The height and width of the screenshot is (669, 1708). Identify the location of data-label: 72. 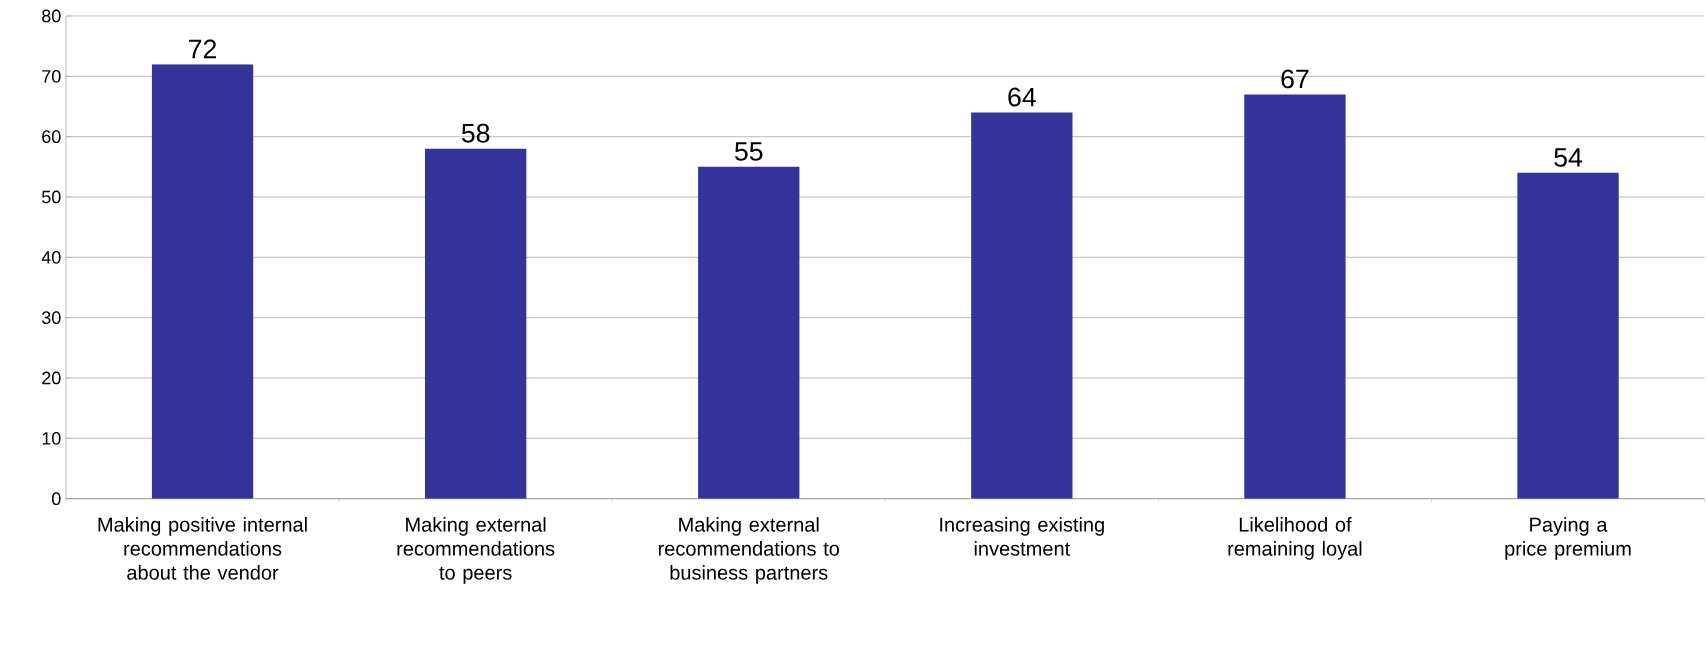
(203, 49).